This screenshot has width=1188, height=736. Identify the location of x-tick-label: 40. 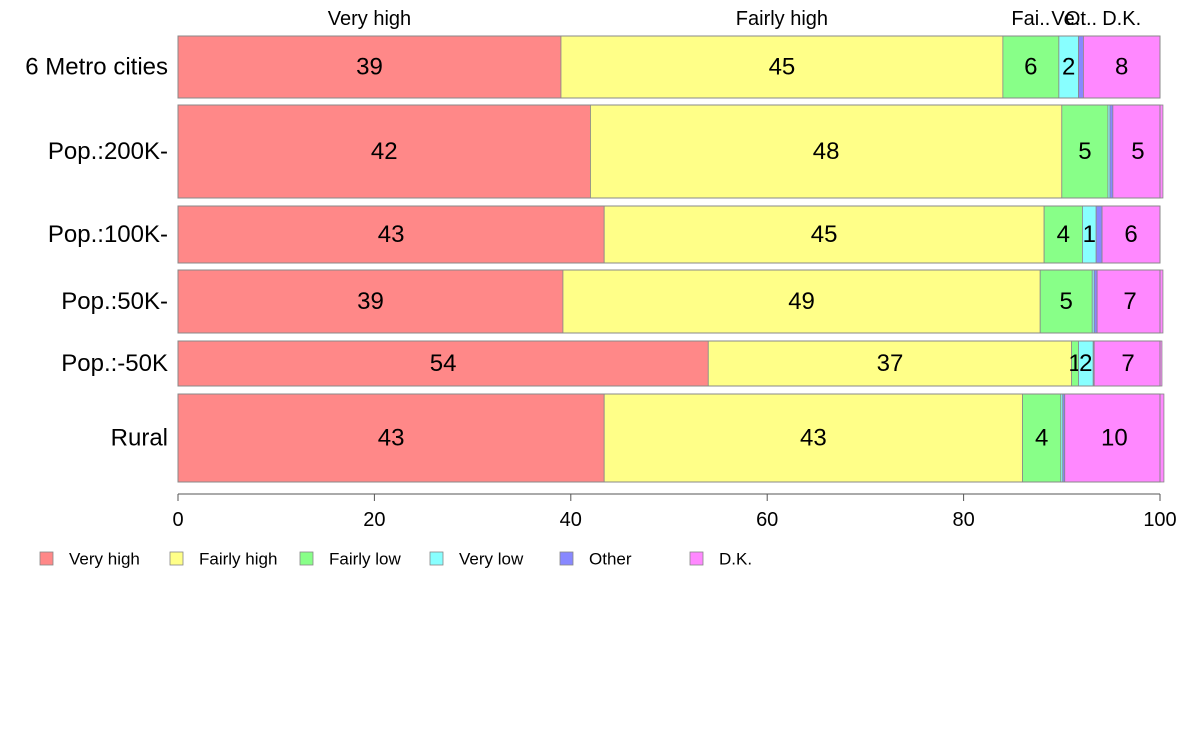
(571, 520).